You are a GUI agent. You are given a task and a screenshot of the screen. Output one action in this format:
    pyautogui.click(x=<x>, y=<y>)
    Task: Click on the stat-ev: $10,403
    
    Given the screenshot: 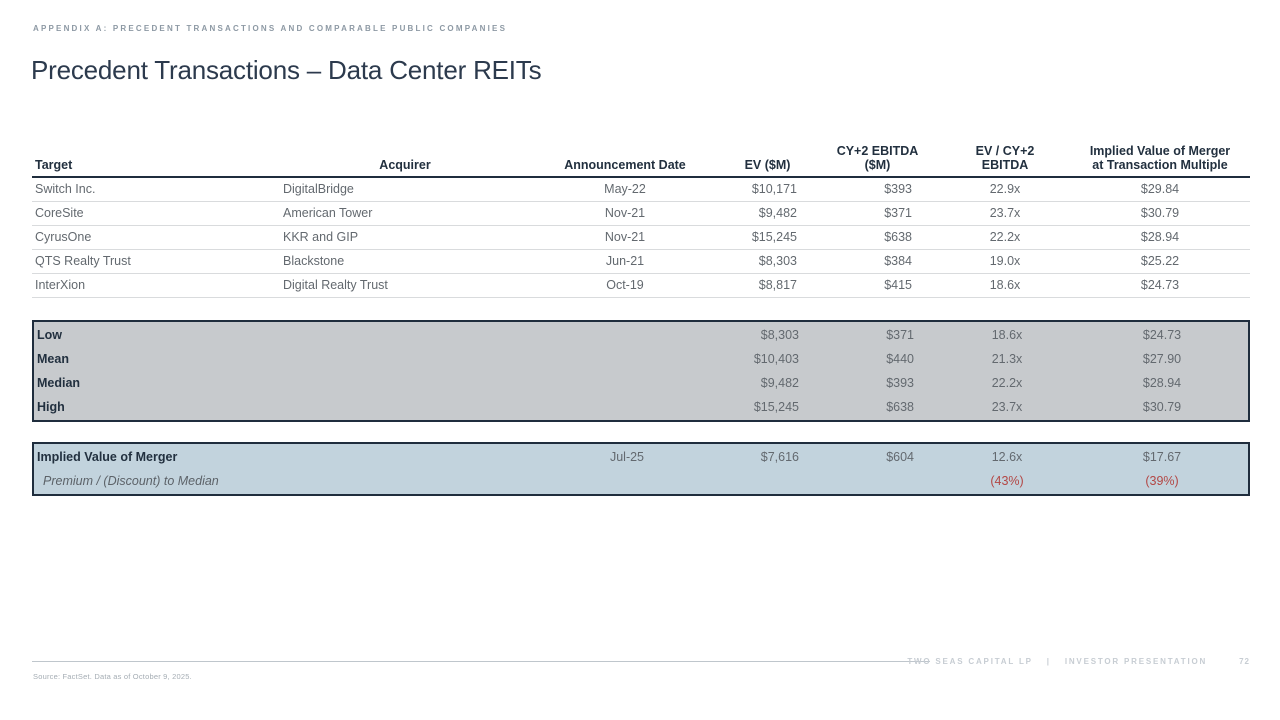 What is the action you would take?
    pyautogui.click(x=776, y=358)
    